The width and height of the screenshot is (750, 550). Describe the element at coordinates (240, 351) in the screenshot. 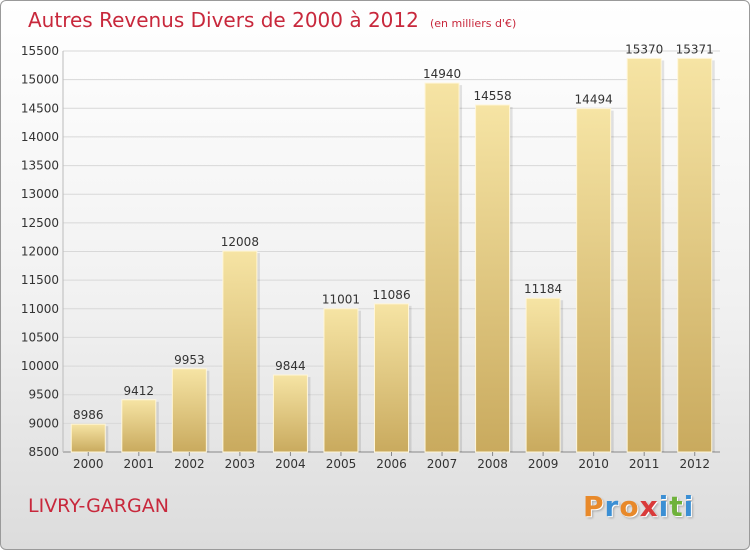

I see `bar-2003` at that location.